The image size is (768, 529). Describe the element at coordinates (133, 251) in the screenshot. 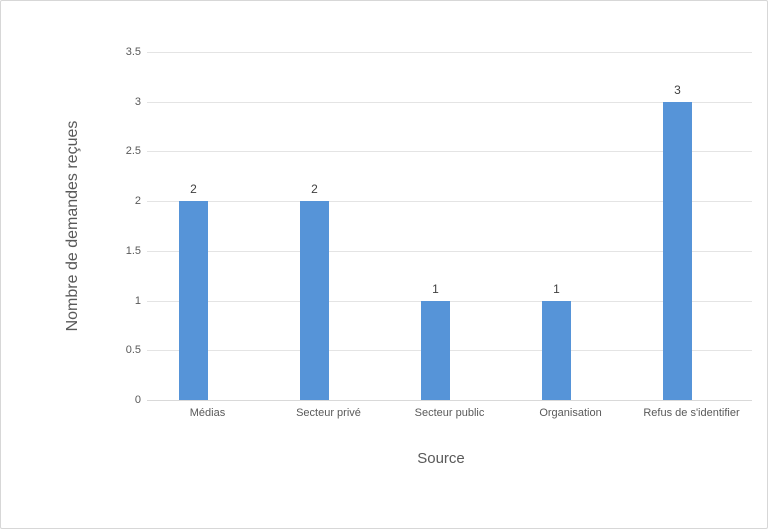

I see `y-tick-label: 1.5` at that location.